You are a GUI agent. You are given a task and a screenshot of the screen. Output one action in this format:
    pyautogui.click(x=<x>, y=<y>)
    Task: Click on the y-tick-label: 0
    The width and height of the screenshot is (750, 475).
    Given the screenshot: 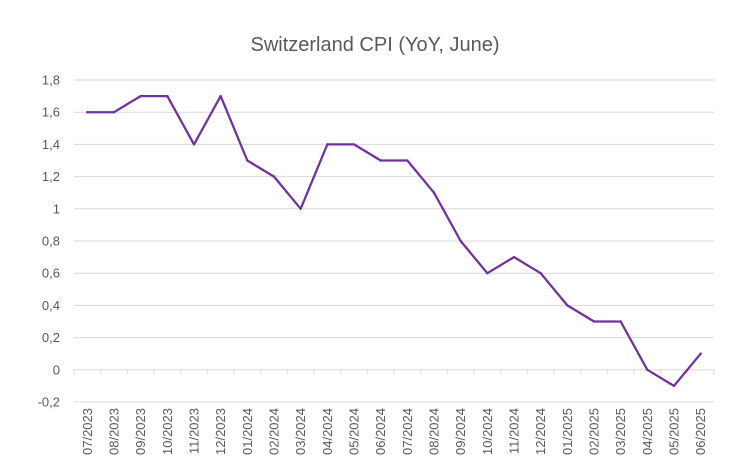 What is the action you would take?
    pyautogui.click(x=56, y=369)
    